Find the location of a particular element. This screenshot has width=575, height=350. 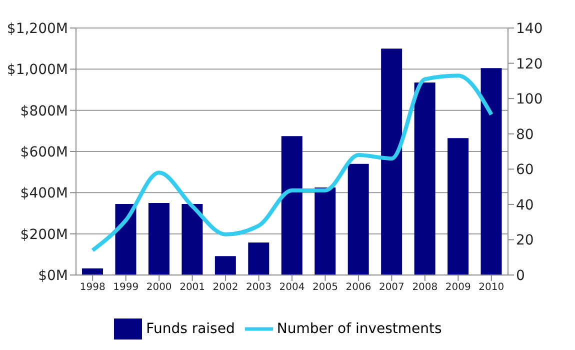

x-tick-label: 2000 is located at coordinates (159, 288).